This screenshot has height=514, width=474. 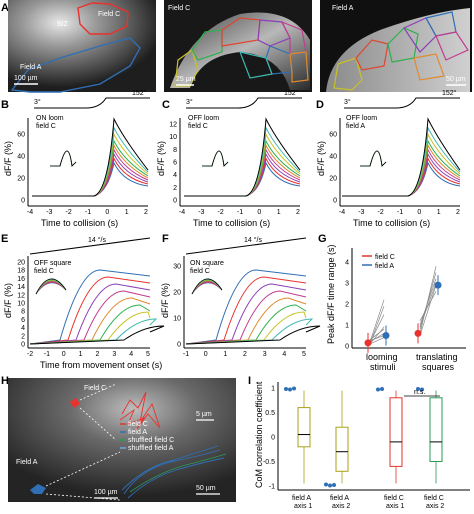 What do you see at coordinates (303, 506) in the screenshot?
I see `i-cat-1-b: axis 1` at bounding box center [303, 506].